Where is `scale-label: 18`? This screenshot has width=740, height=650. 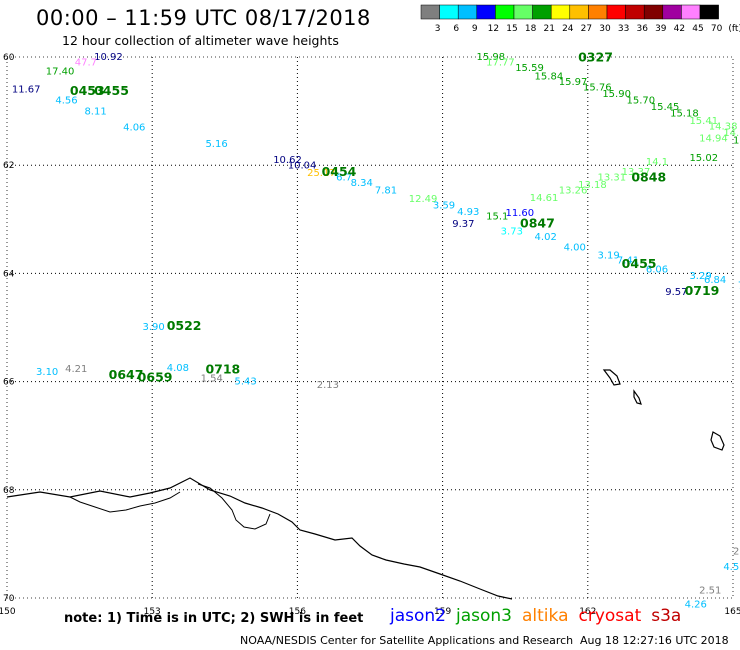 scale-label: 18 is located at coordinates (531, 29).